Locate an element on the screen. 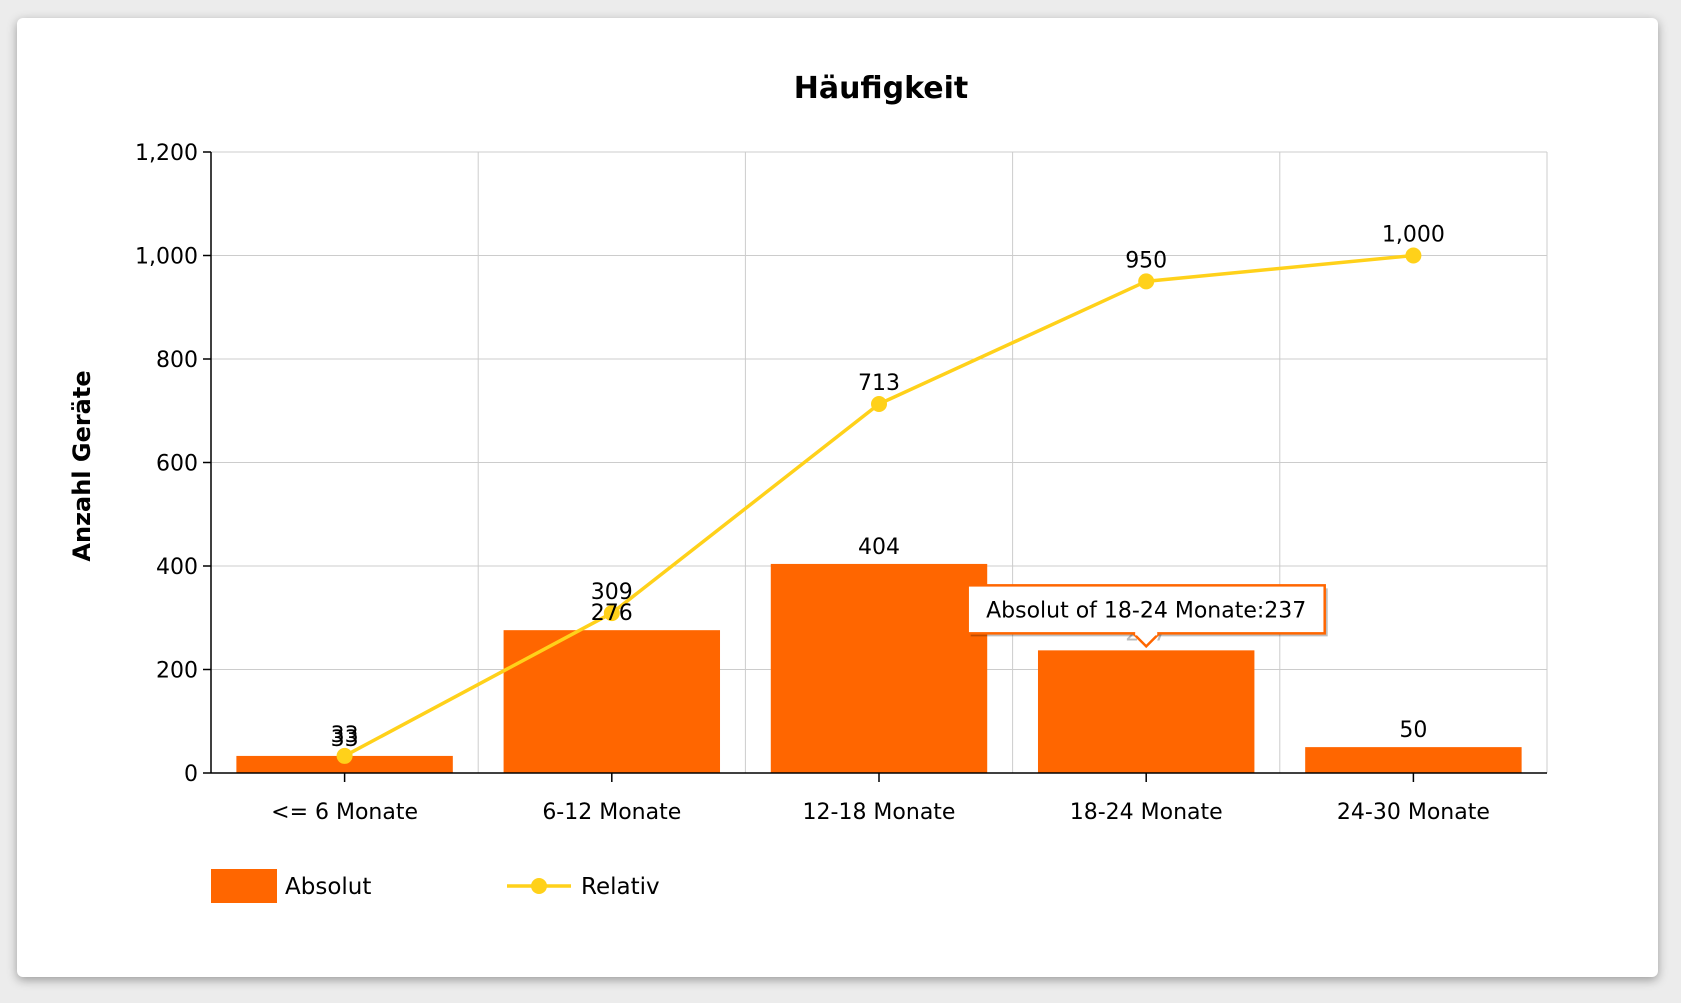  tooltip: Absolut of 18-24 Monate:237 is located at coordinates (1147, 616).